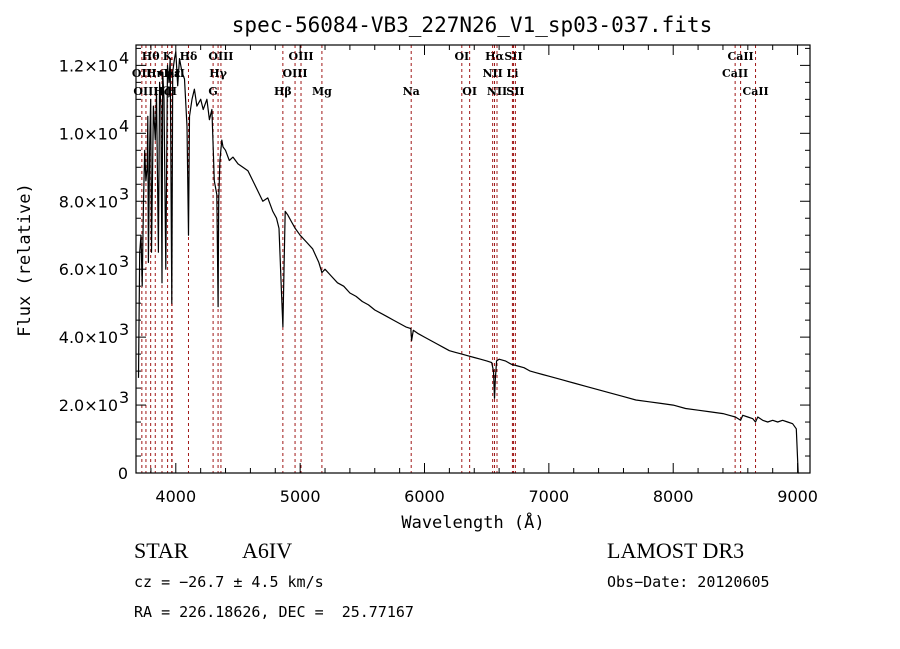 The width and height of the screenshot is (900, 649). What do you see at coordinates (300, 496) in the screenshot?
I see `x-tick-label: 5000` at bounding box center [300, 496].